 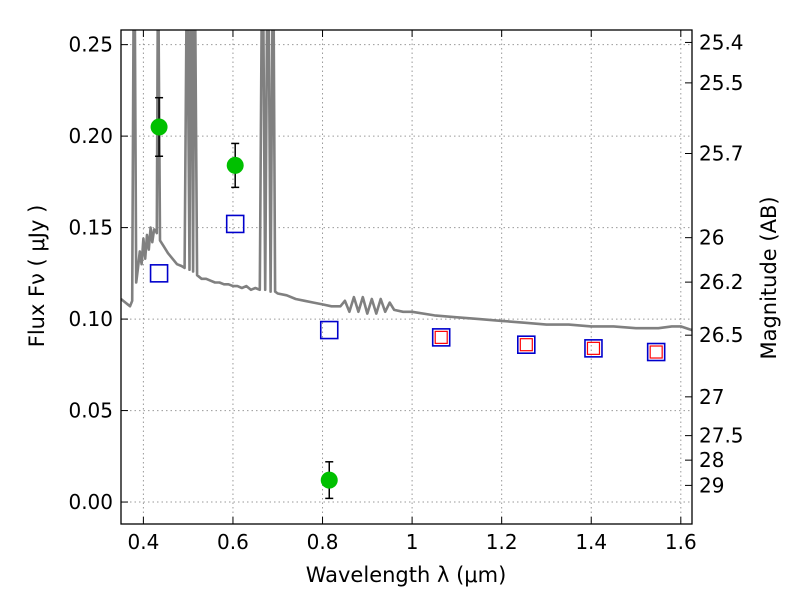 What do you see at coordinates (90, 45) in the screenshot?
I see `y-tick-label: 0.25` at bounding box center [90, 45].